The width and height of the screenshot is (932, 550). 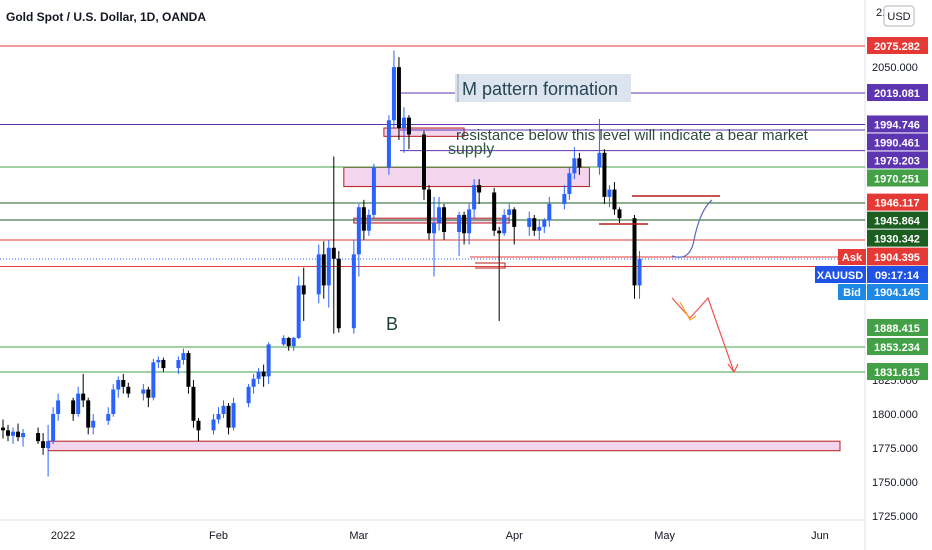 I want to click on pattern-note-box, so click(x=543, y=88).